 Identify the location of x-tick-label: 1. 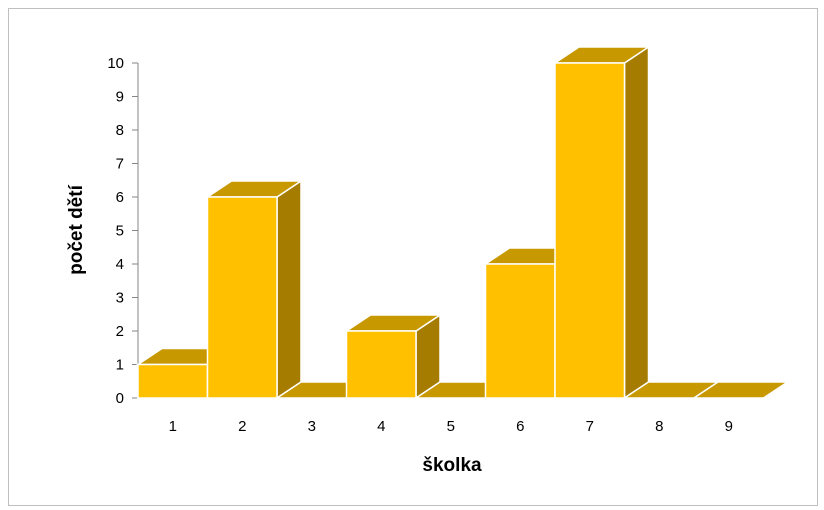
(173, 426).